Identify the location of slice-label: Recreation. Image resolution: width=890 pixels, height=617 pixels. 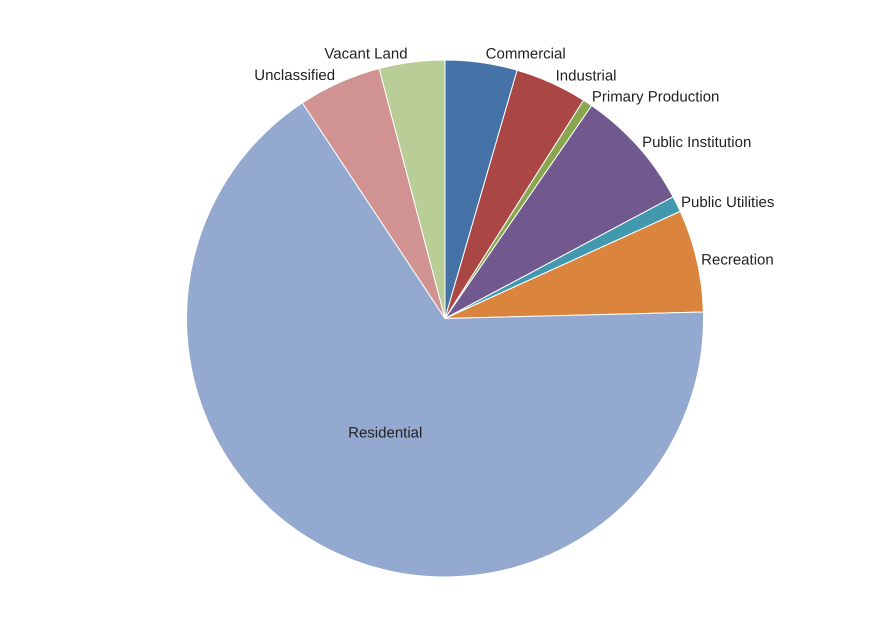
(737, 260).